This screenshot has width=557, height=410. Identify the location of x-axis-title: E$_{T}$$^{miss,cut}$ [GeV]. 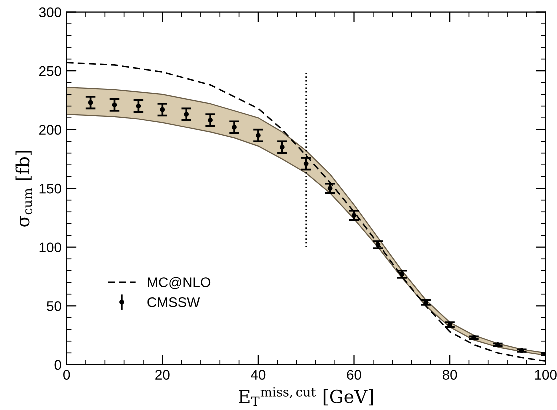
(306, 396).